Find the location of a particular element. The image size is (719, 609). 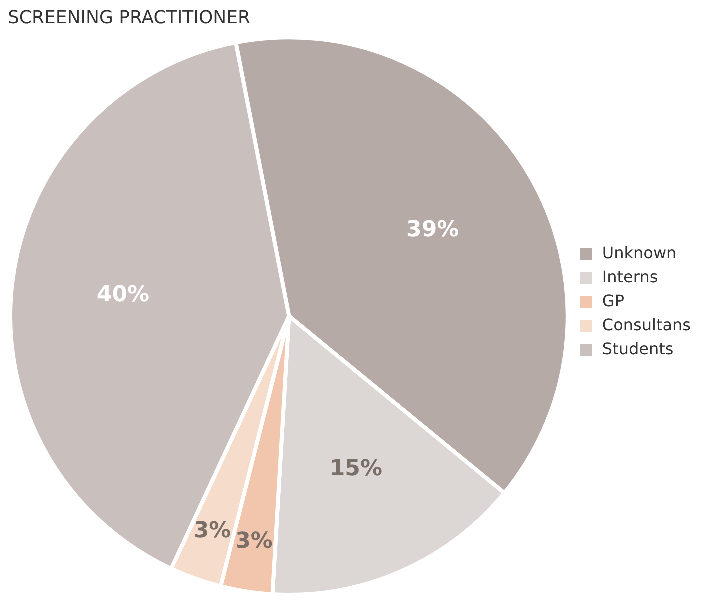

legend-label: Unknown is located at coordinates (639, 253).